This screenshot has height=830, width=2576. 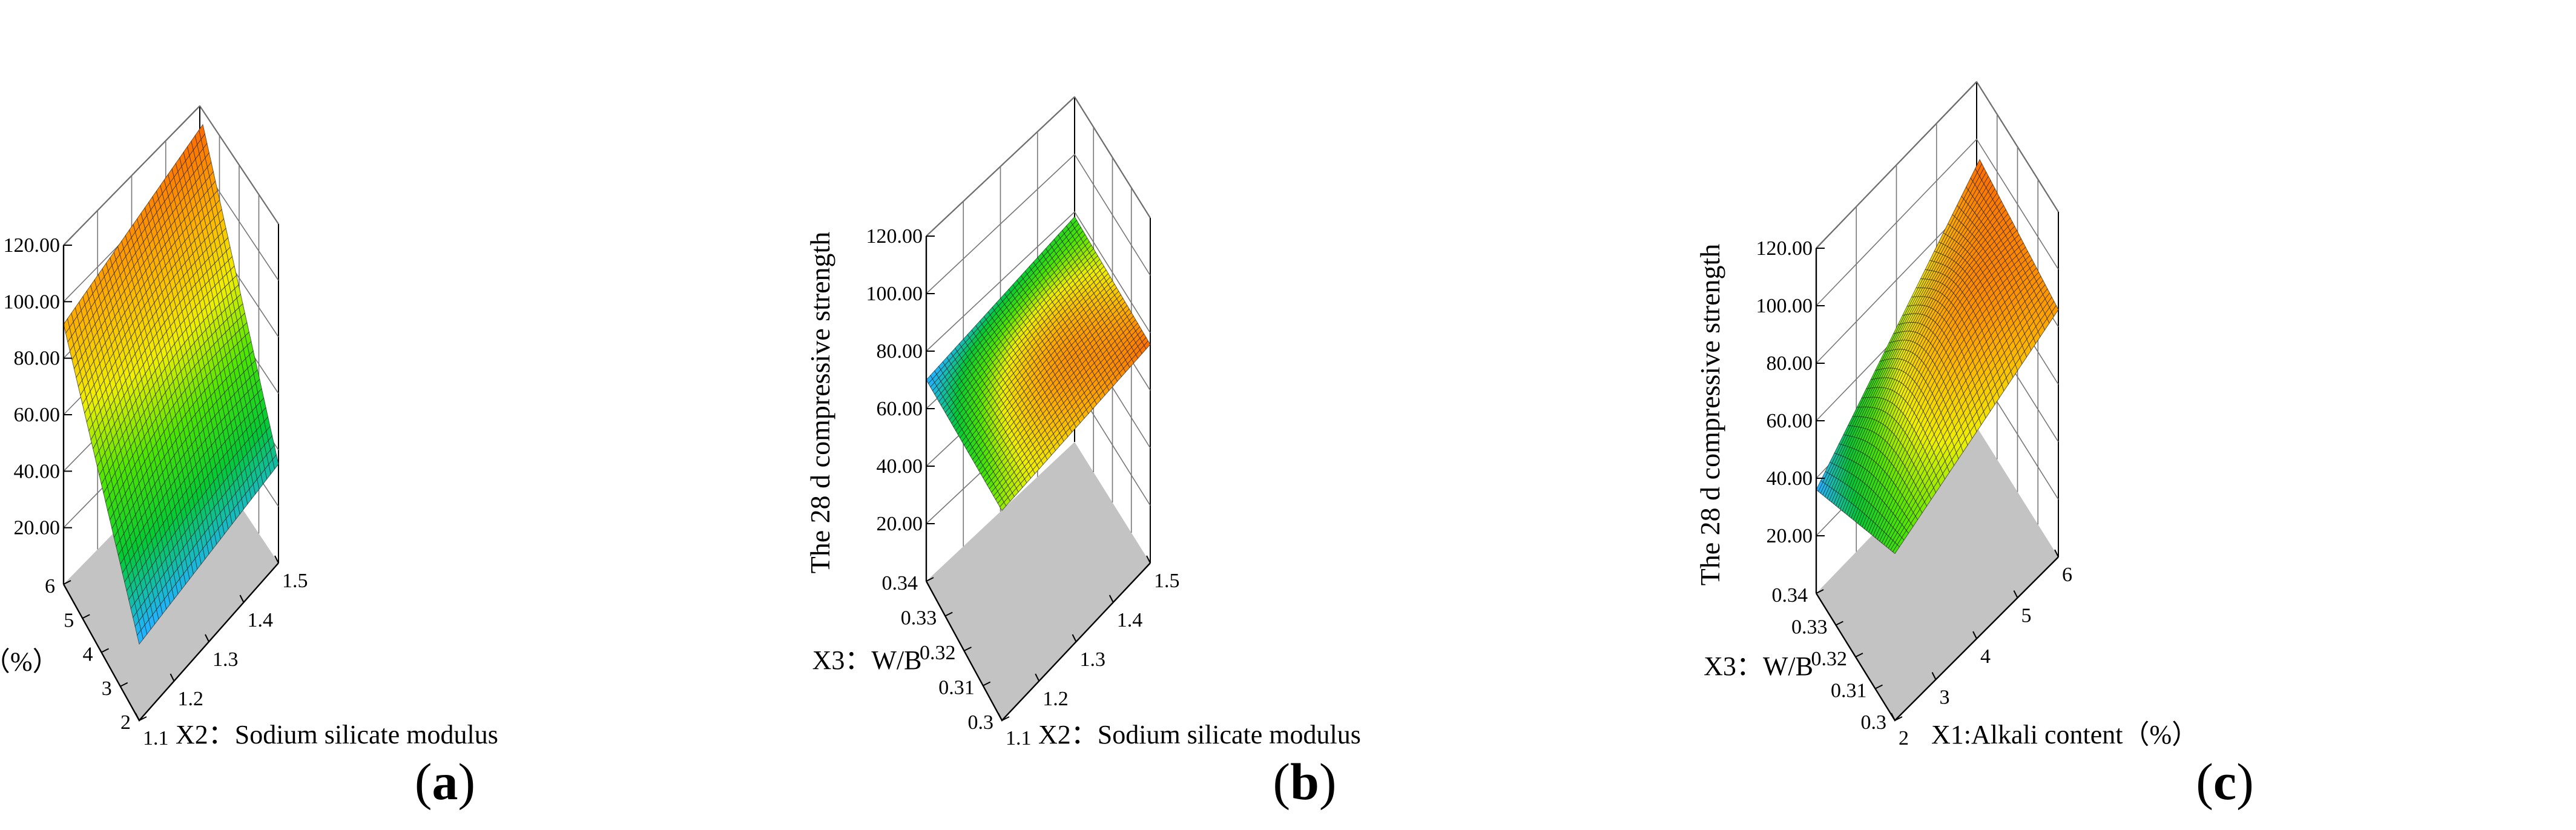 What do you see at coordinates (445, 782) in the screenshot?
I see `panel-label: (a)` at bounding box center [445, 782].